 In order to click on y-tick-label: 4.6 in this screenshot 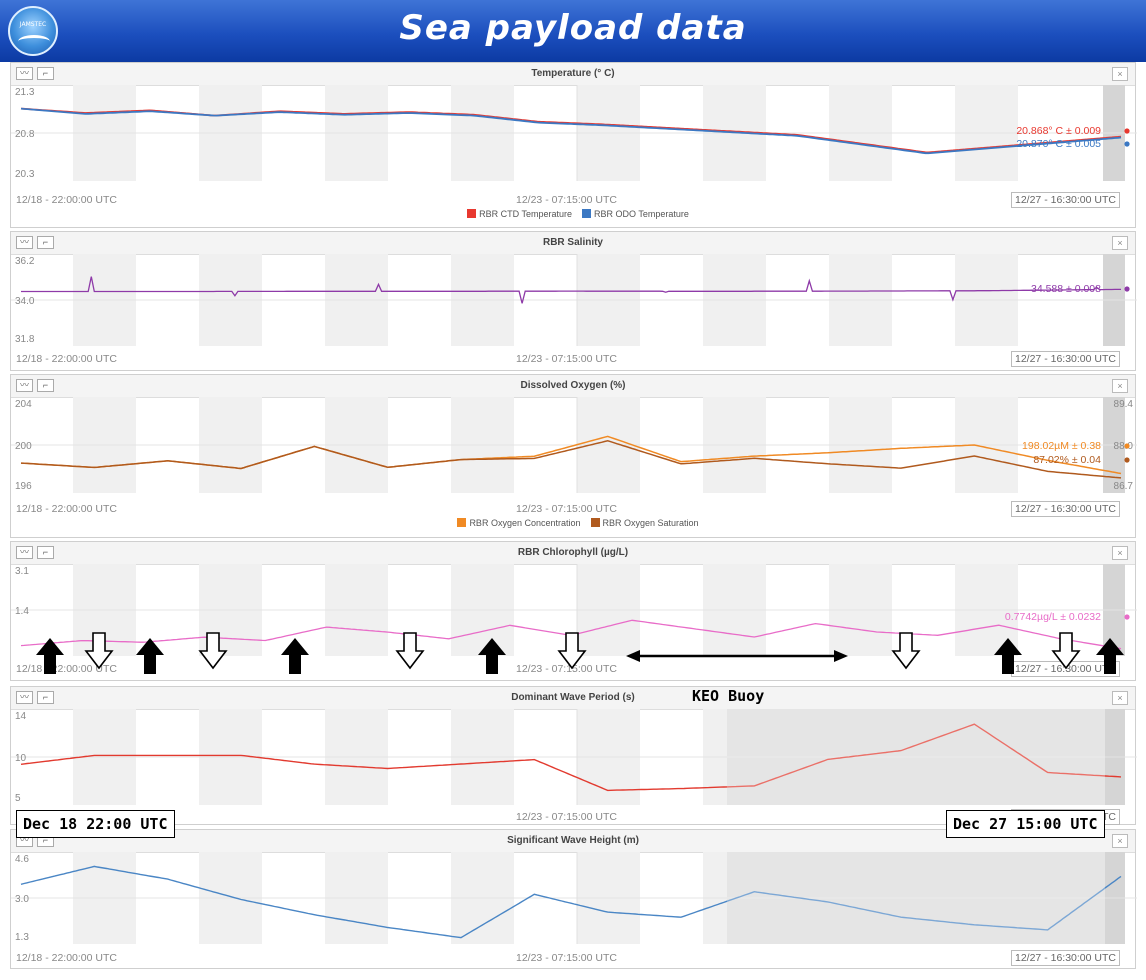, I will do `click(22, 859)`.